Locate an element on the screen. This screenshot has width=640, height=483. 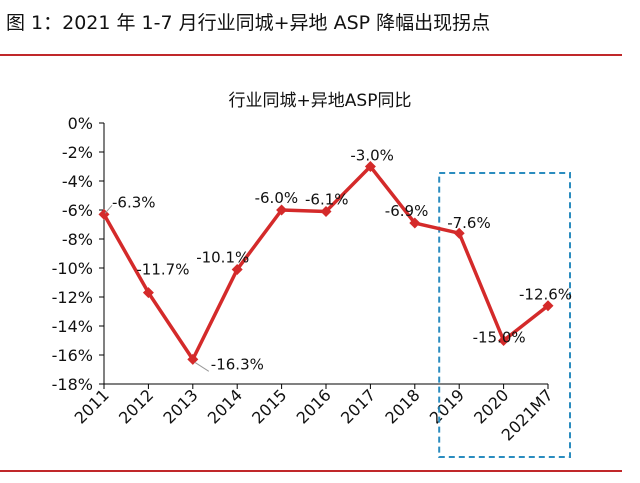
data-label: -15.0% is located at coordinates (499, 338).